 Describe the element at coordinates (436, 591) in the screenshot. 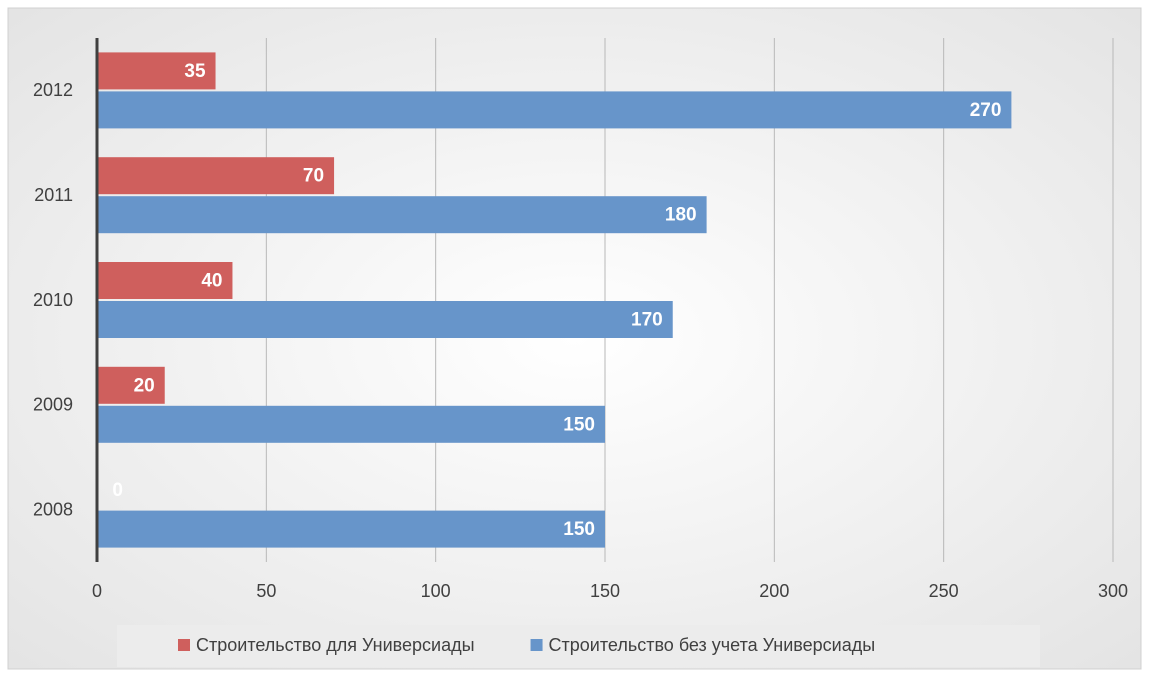

I see `x-tick-label: 100` at that location.